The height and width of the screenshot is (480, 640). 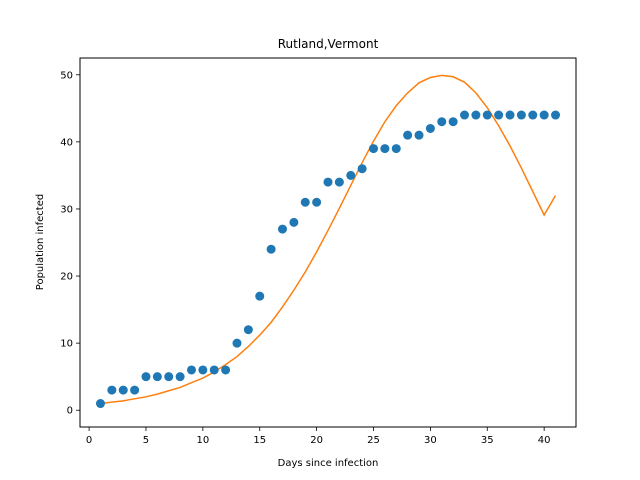 I want to click on x-tick-label: 15, so click(x=259, y=440).